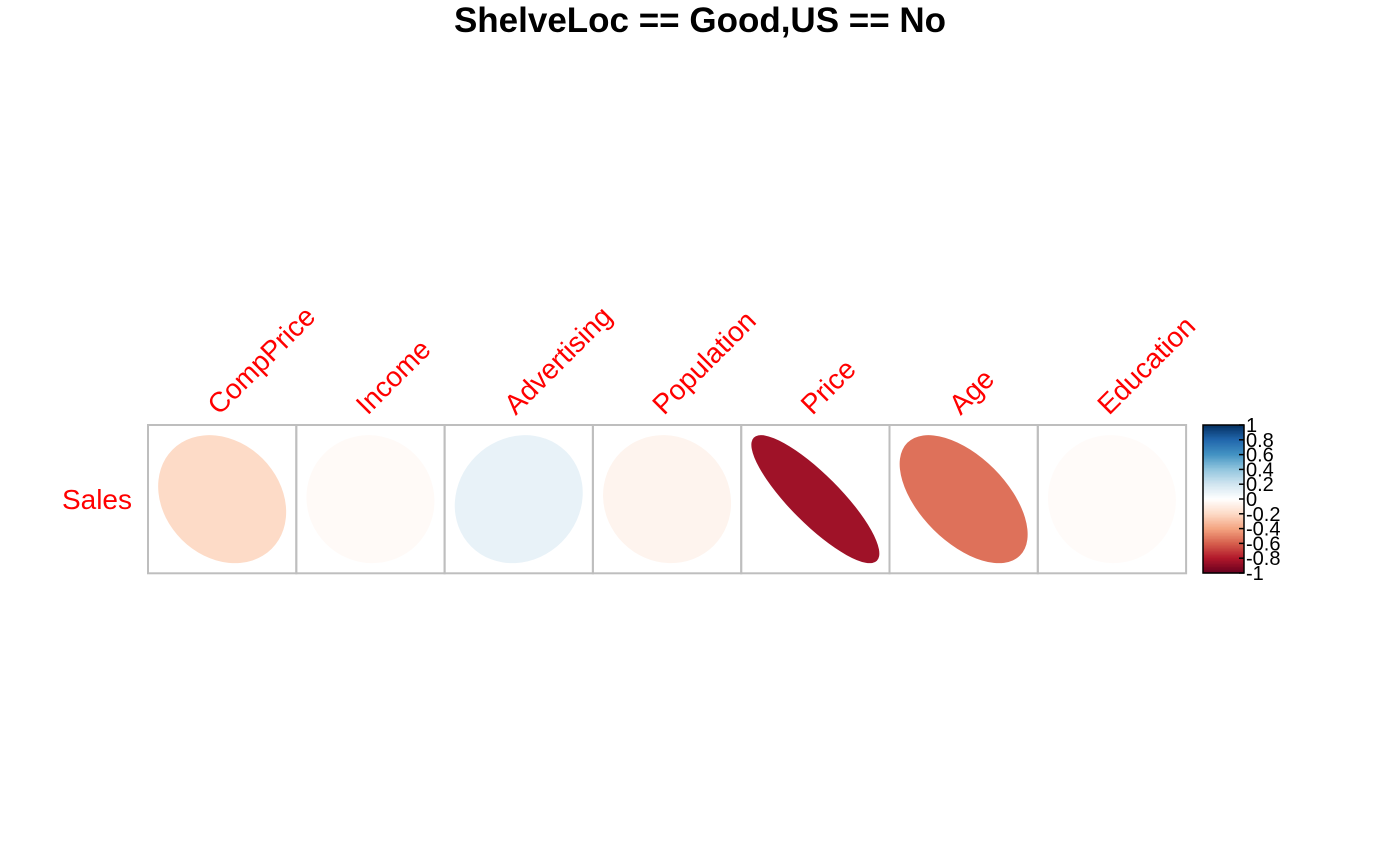  Describe the element at coordinates (393, 376) in the screenshot. I see `column-label: Income` at that location.